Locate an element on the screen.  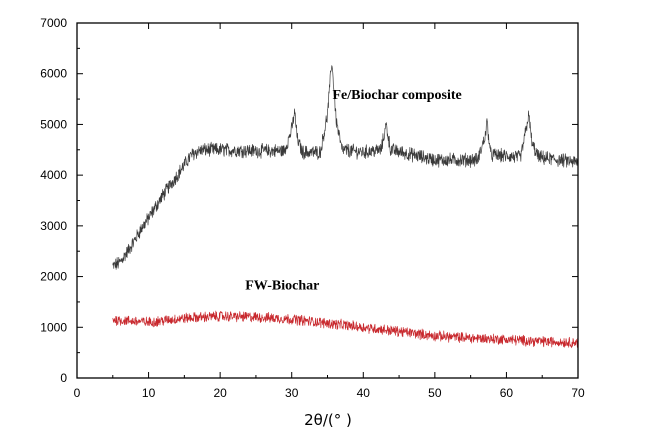
x-tick-label: 0 is located at coordinates (77, 393).